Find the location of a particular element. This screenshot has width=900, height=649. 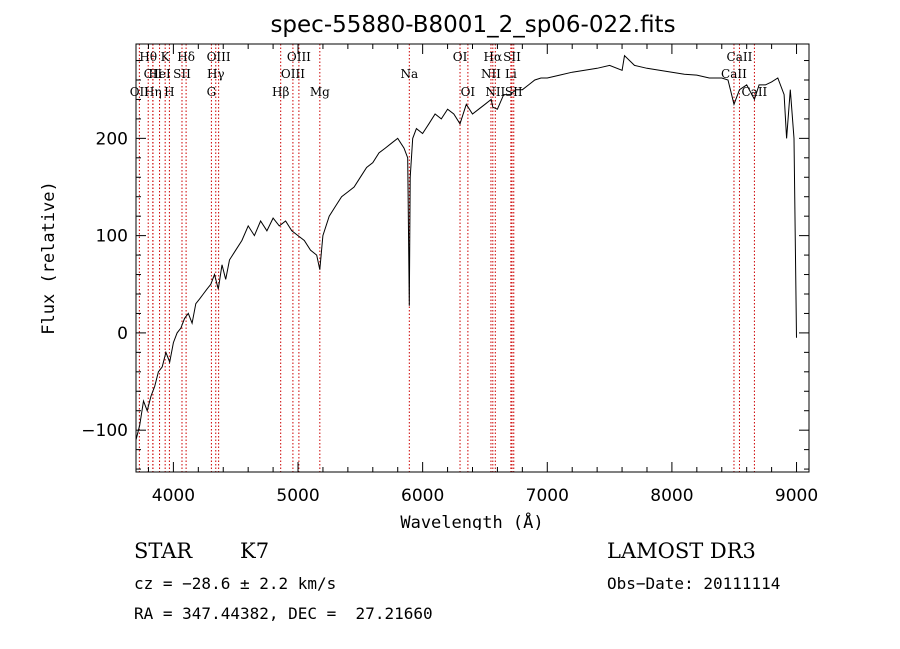

observation-date: Obs−Date: 20111114 is located at coordinates (694, 583).